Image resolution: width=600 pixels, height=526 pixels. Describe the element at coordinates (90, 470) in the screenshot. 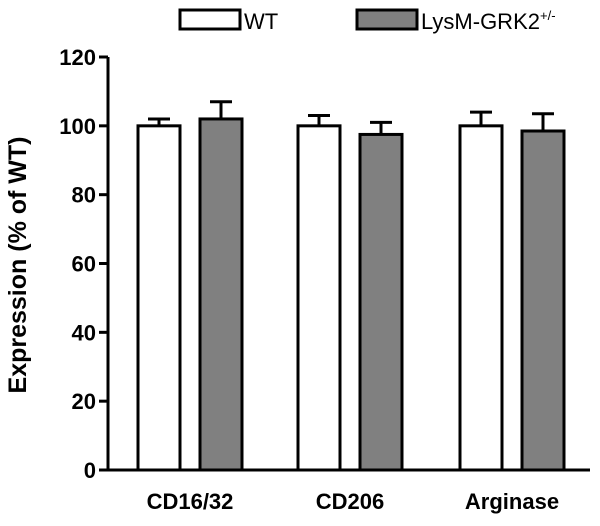

I see `y-tick-label: 0` at that location.